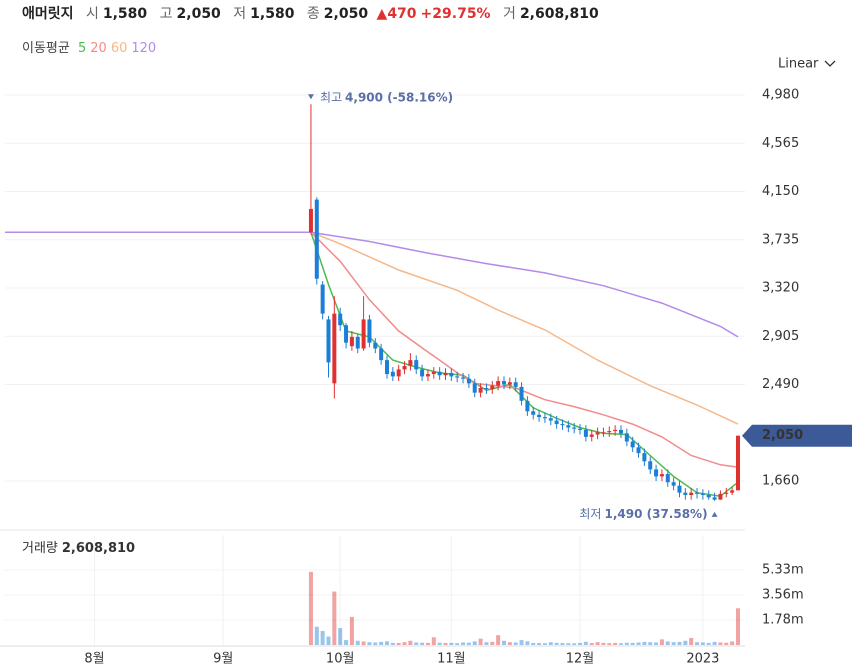  What do you see at coordinates (455, 14) in the screenshot?
I see `change-pct: +29.75%` at bounding box center [455, 14].